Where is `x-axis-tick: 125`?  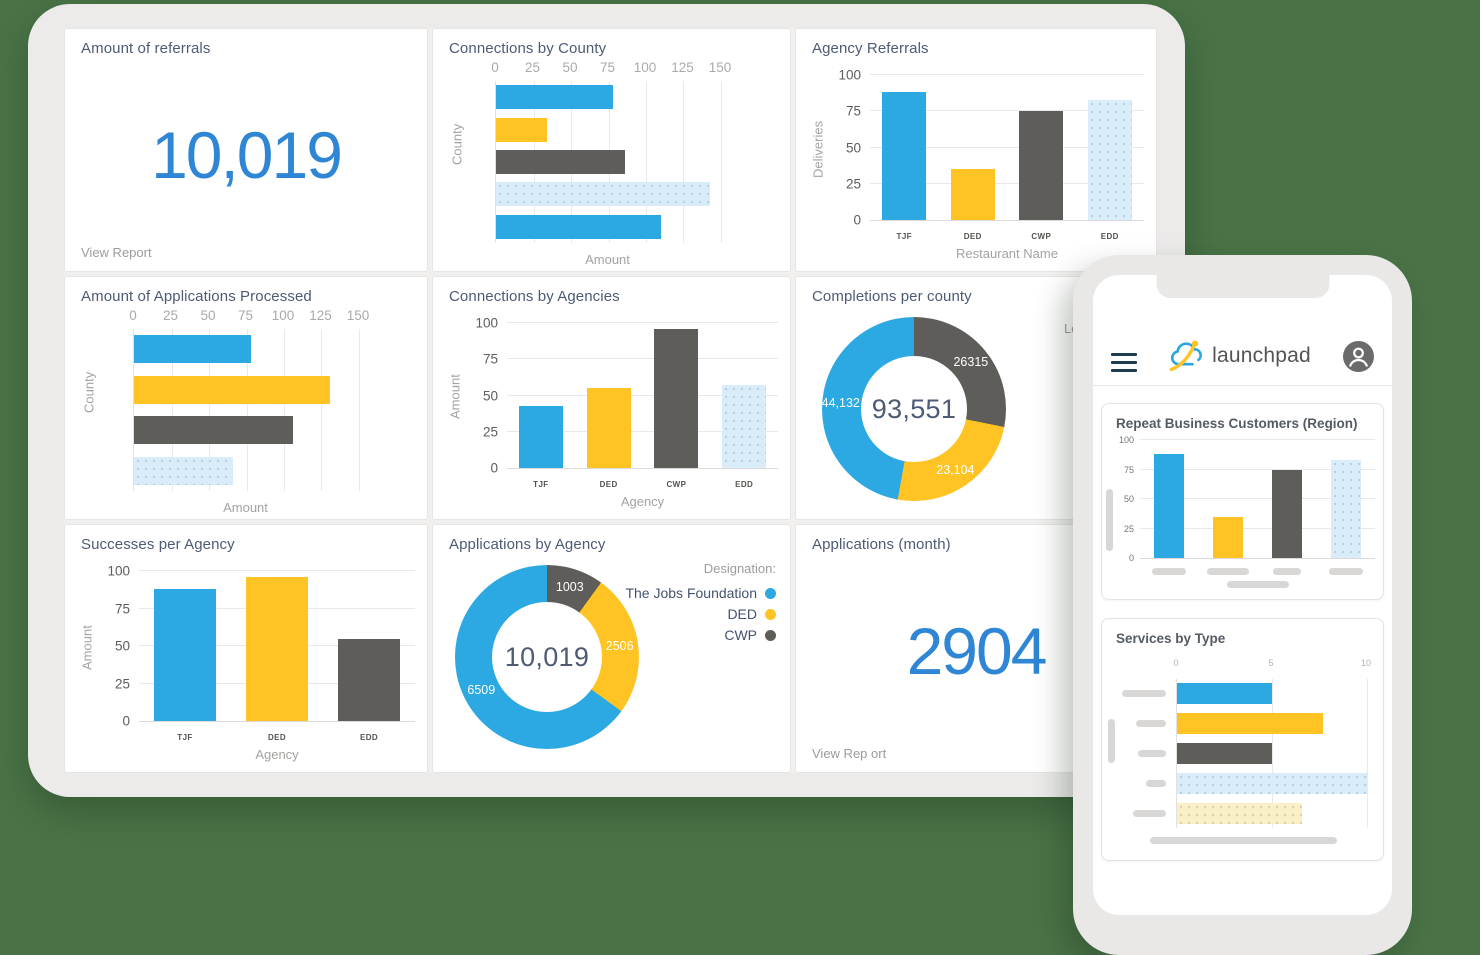
x-axis-tick: 125 is located at coordinates (682, 67).